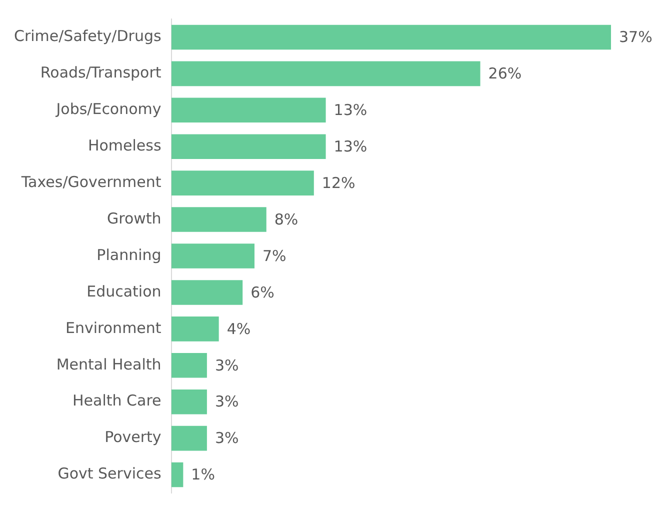  Describe the element at coordinates (203, 475) in the screenshot. I see `data-label: 1%` at that location.